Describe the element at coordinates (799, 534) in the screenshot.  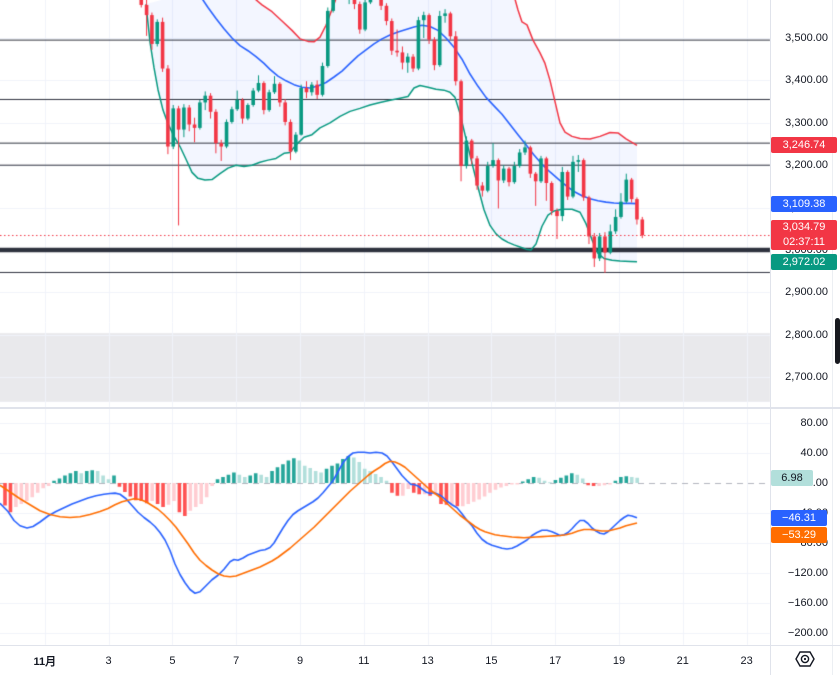
I see `signal-line-value-badge: −53.29` at that location.